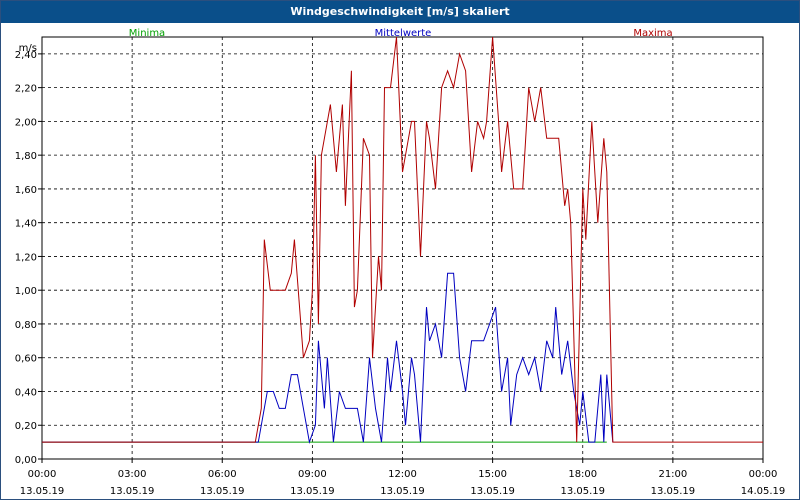  I want to click on legend-entry-mittelwerte: Mittelwerte, so click(403, 33).